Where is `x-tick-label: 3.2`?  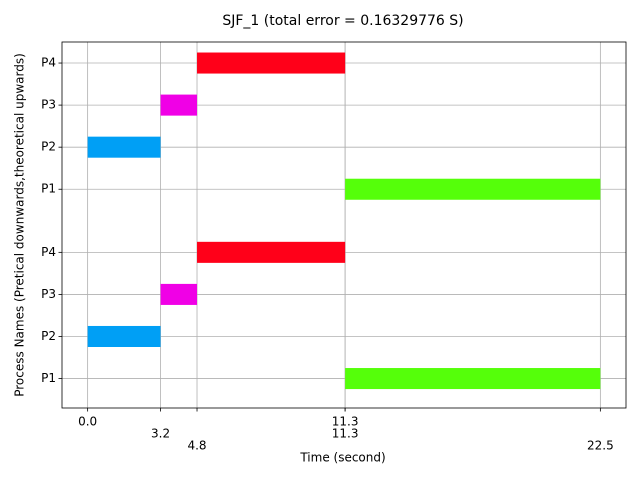
x-tick-label: 3.2 is located at coordinates (160, 434).